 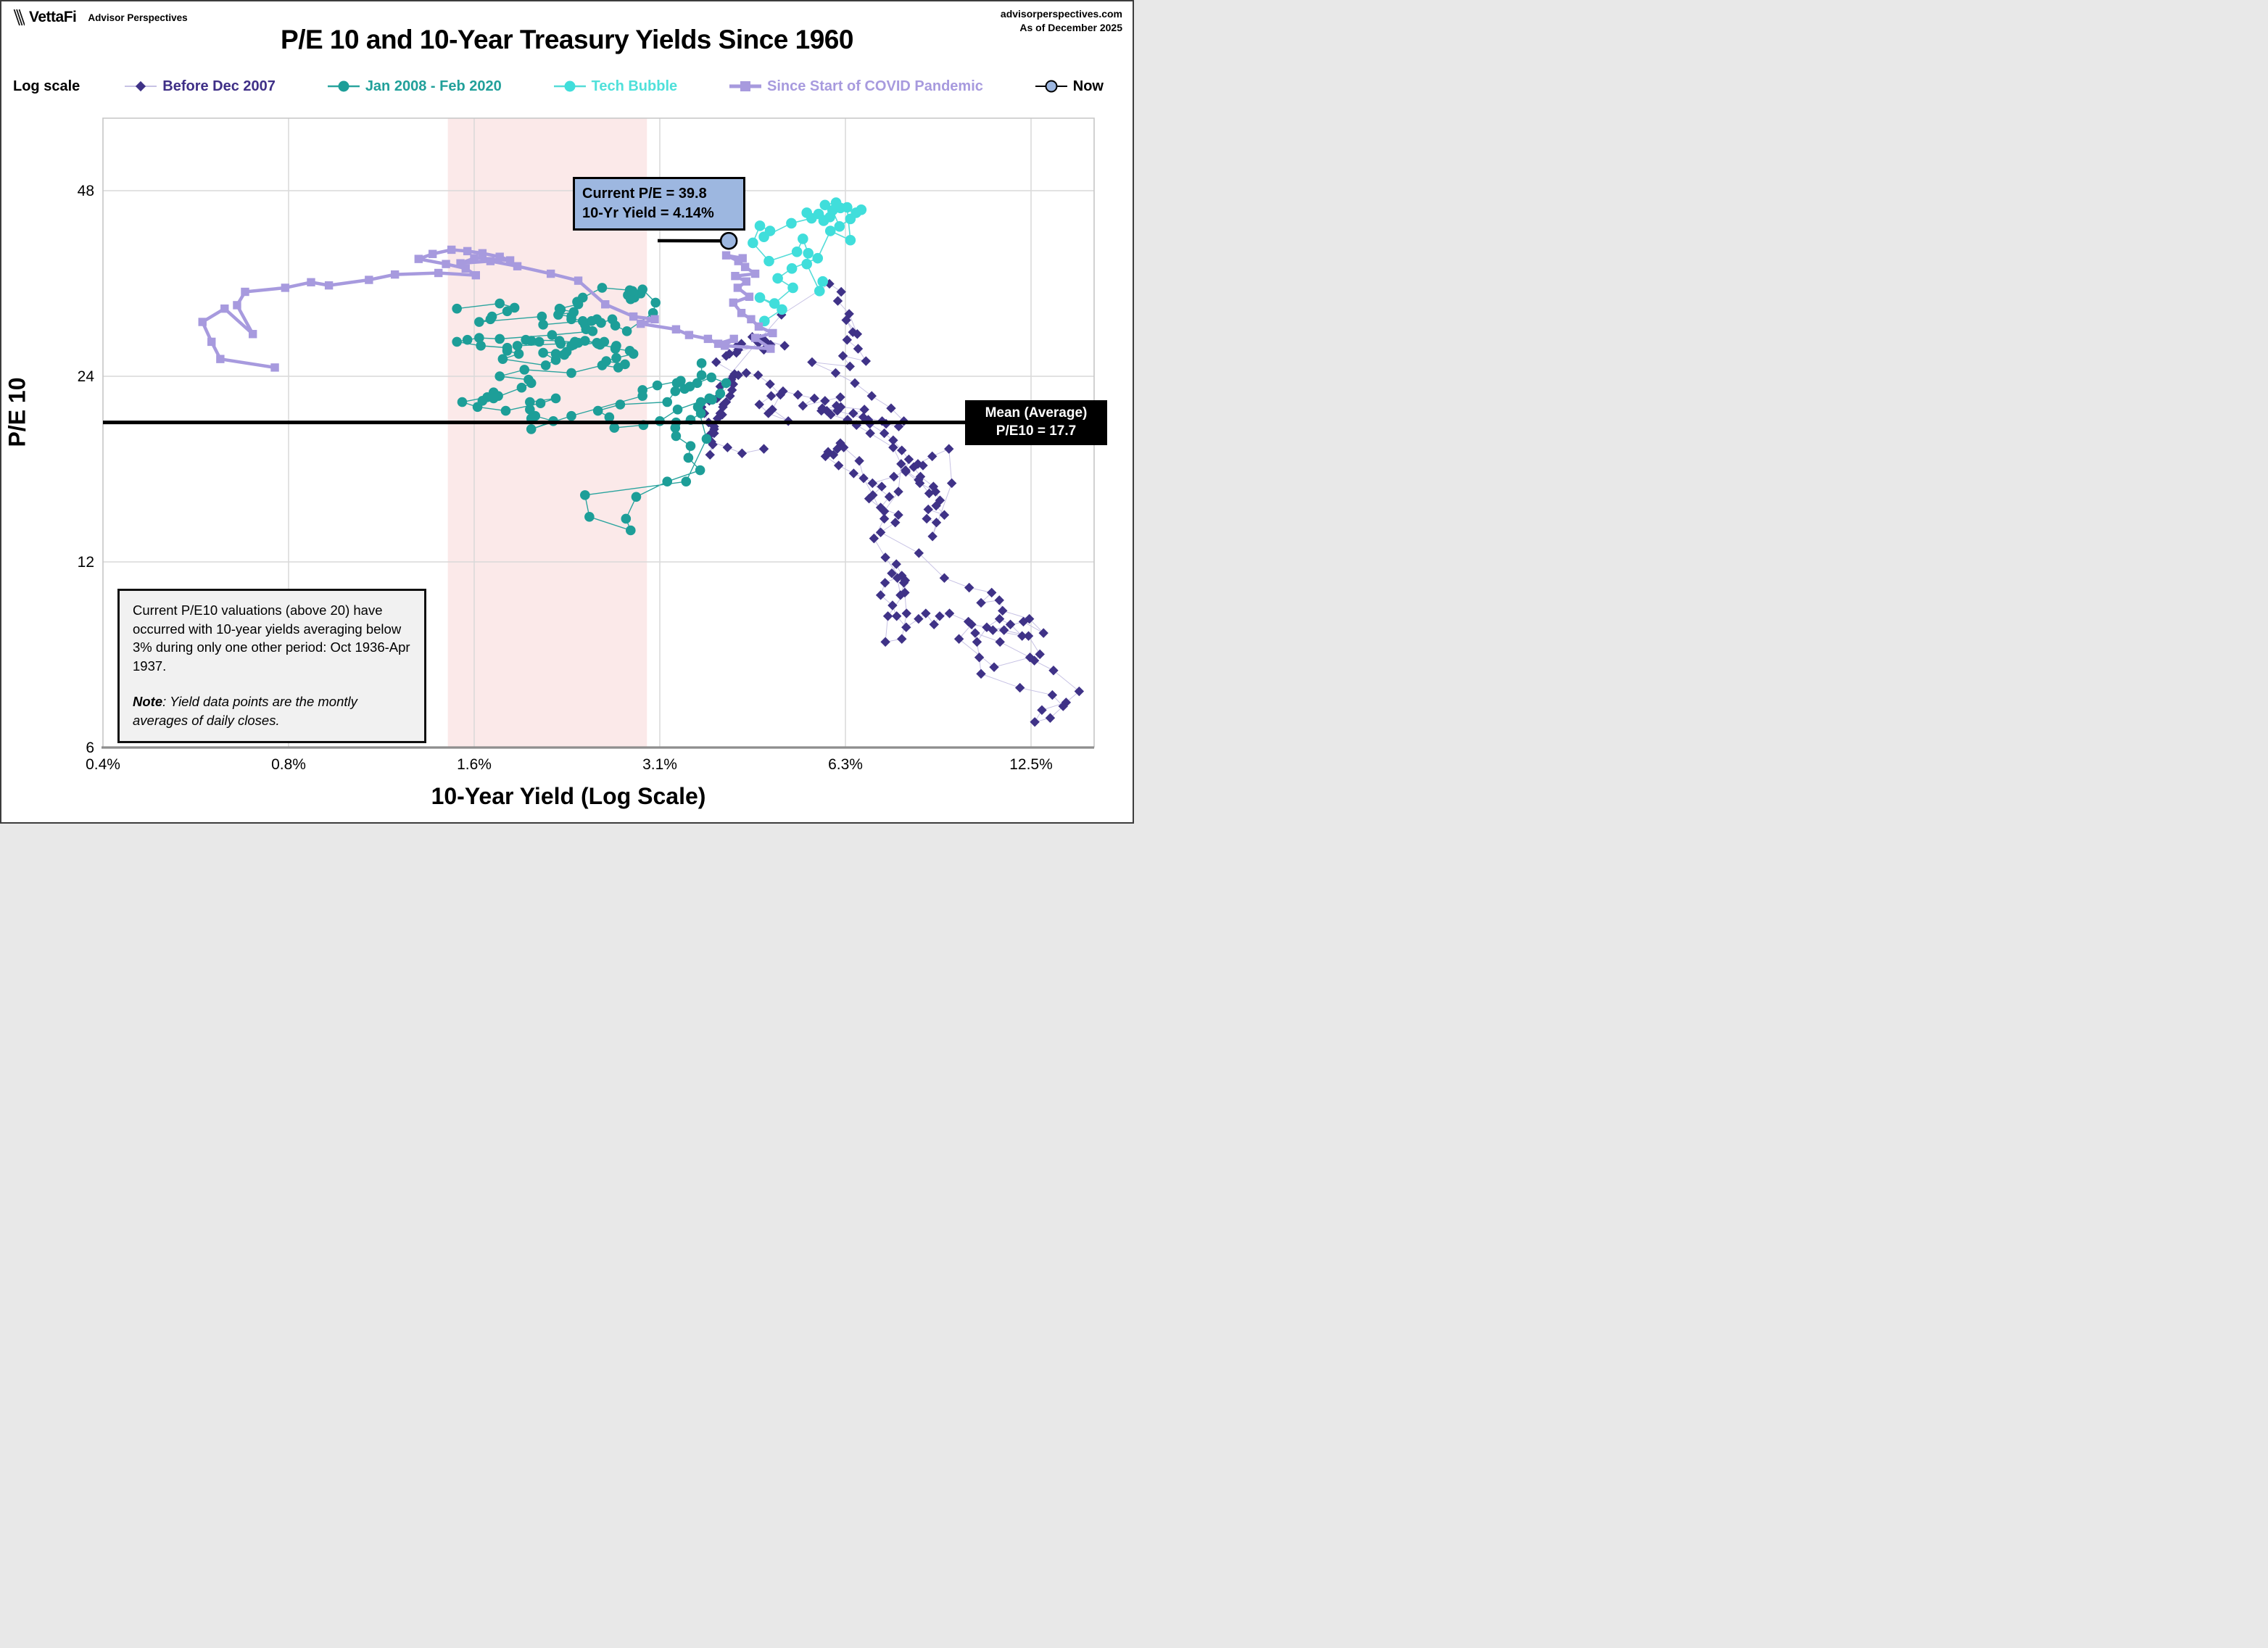 What do you see at coordinates (90, 748) in the screenshot?
I see `y-tick-label: 6` at bounding box center [90, 748].